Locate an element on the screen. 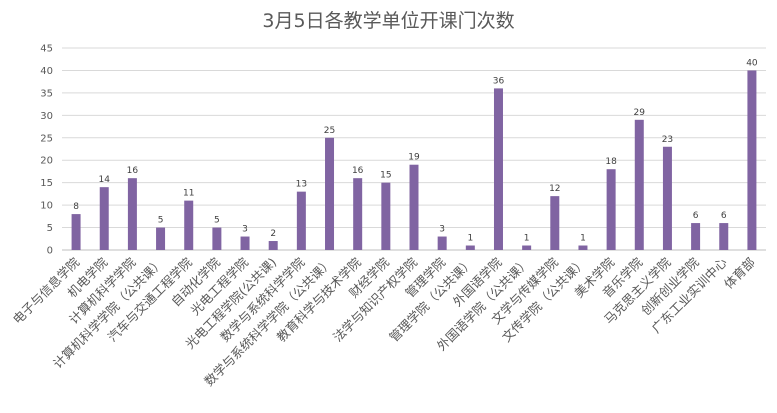 Image resolution: width=777 pixels, height=413 pixels. y-tick-label: 5 is located at coordinates (50, 228).